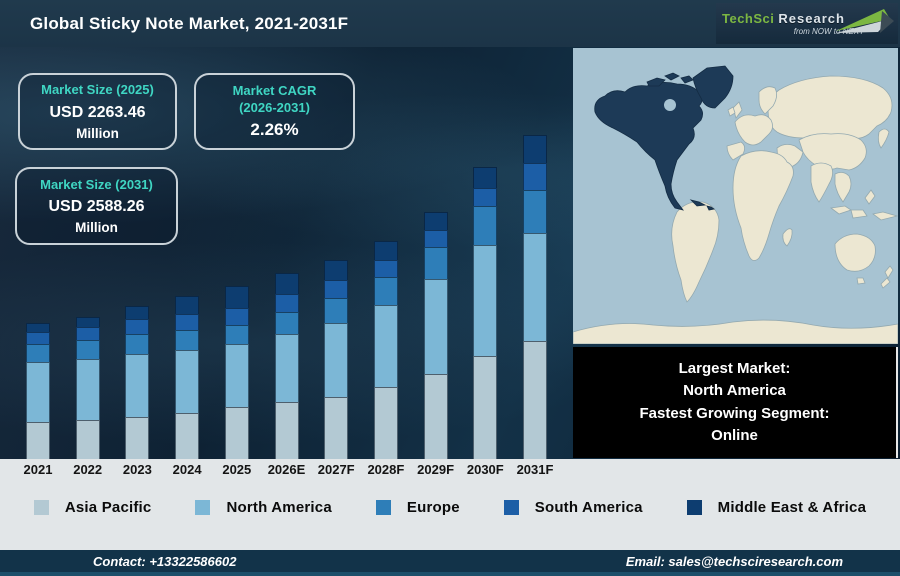 The image size is (900, 576). I want to click on bar-2022, so click(87, 388).